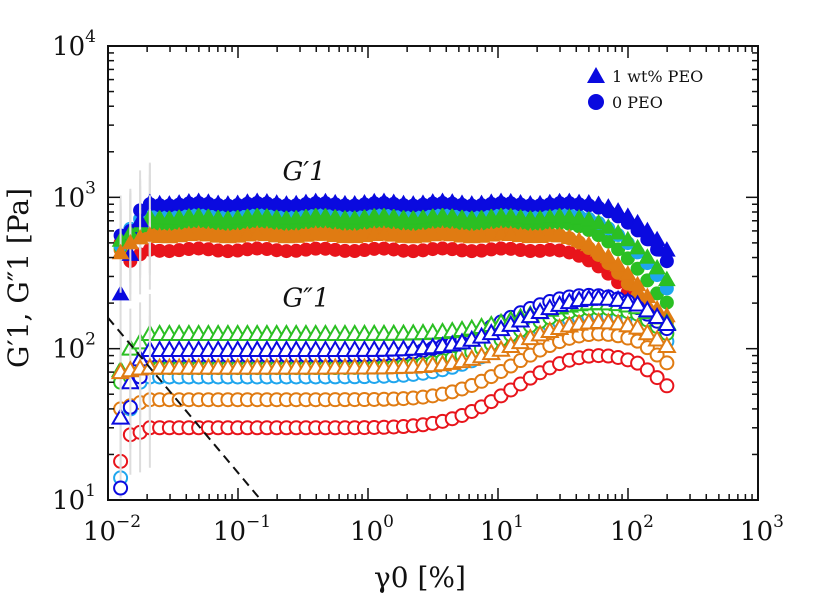  Describe the element at coordinates (420, 577) in the screenshot. I see `x-axis-label: γ0 [%]` at that location.